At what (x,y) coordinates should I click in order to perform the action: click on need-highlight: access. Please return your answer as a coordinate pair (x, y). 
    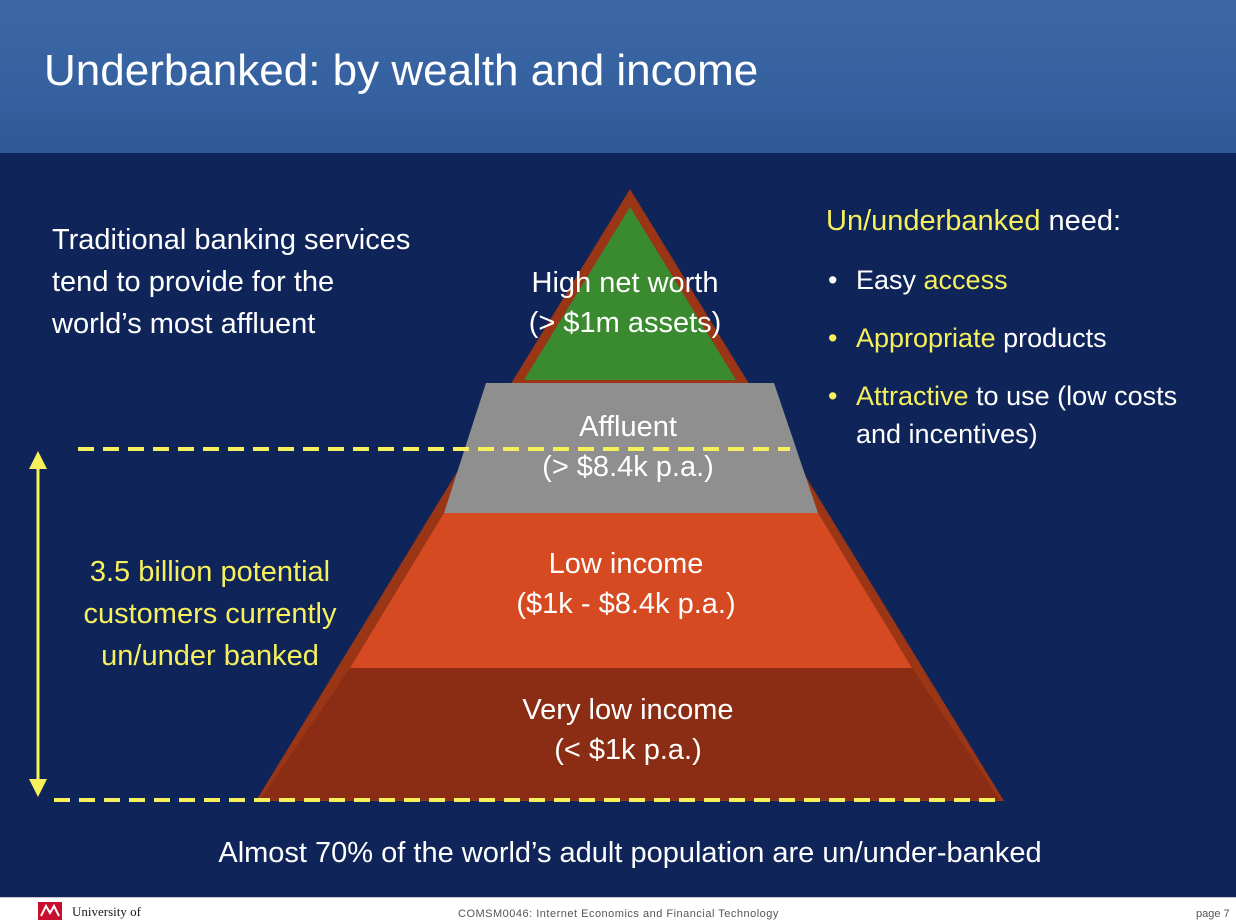
    Looking at the image, I should click on (965, 280).